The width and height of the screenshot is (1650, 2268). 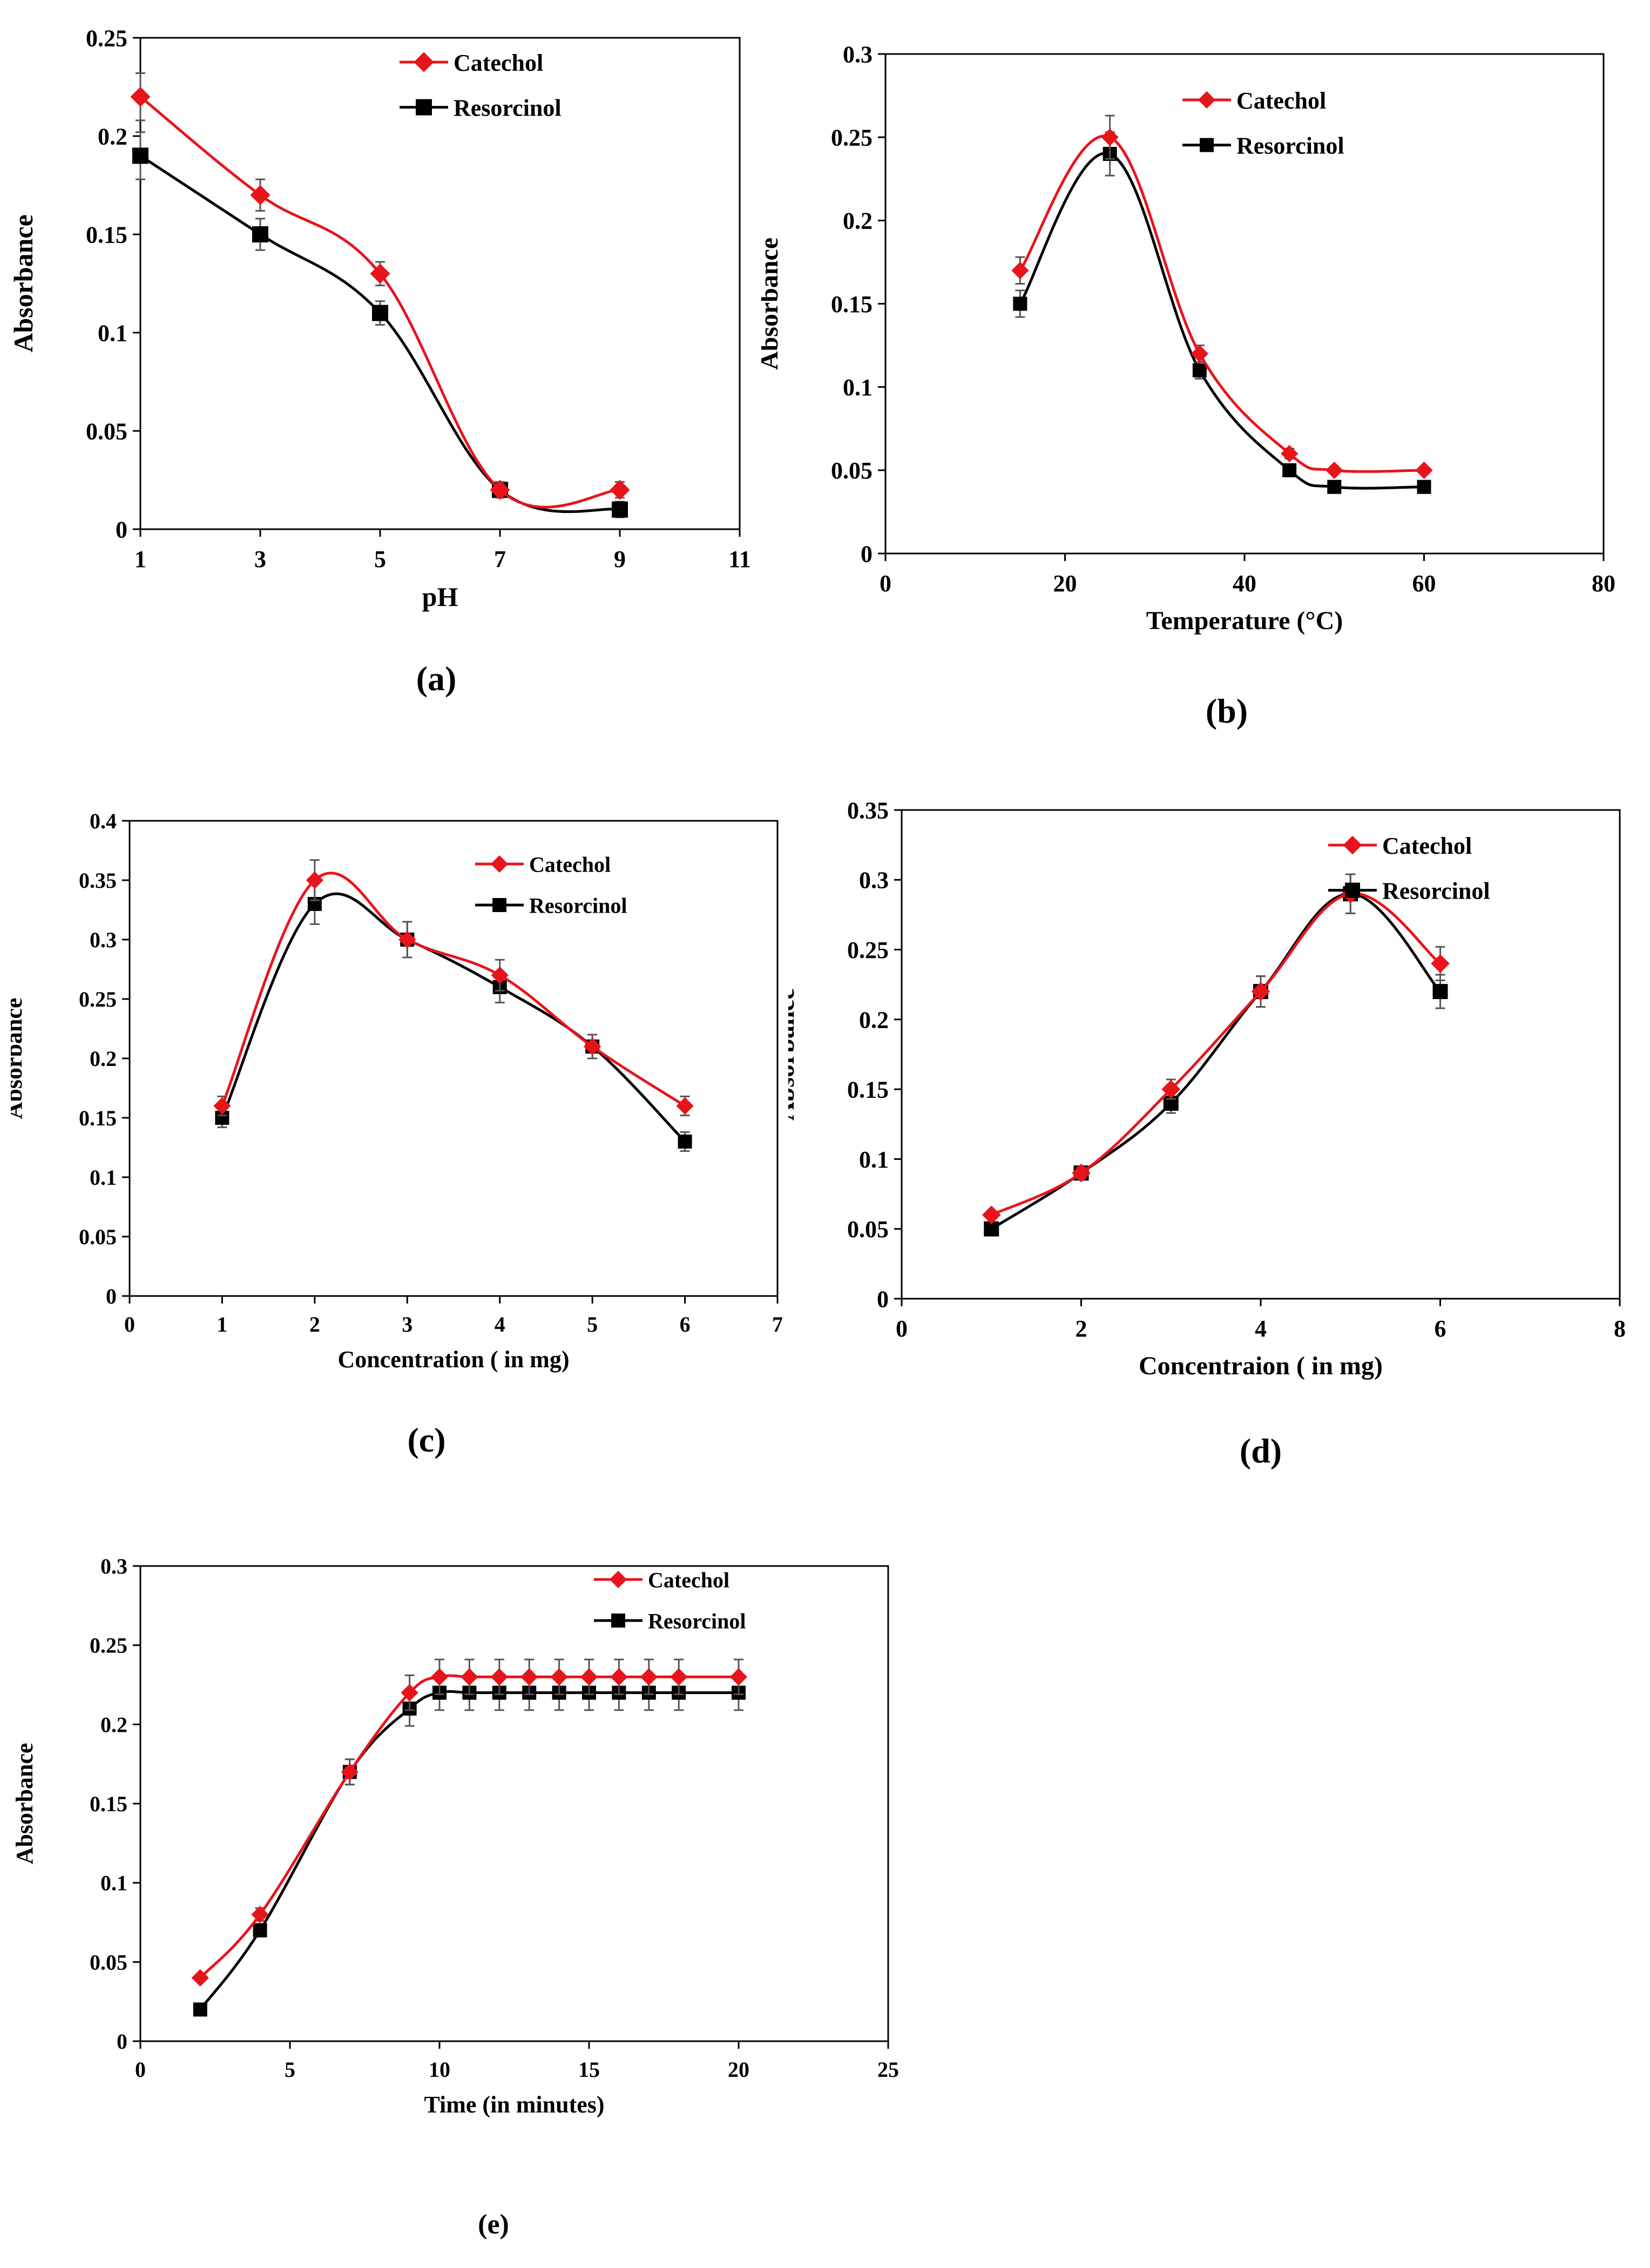 I want to click on x-tick-label: 11, so click(x=739, y=559).